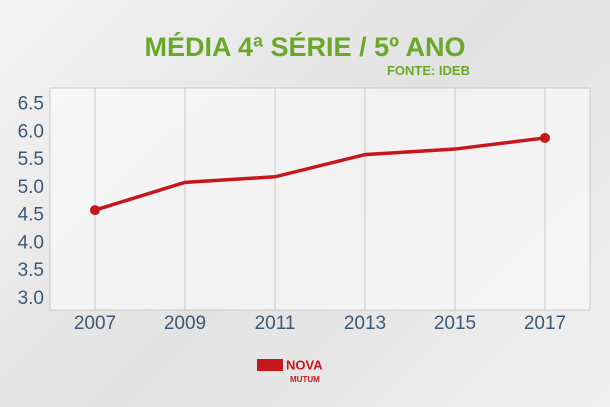 The image size is (610, 407). What do you see at coordinates (31, 270) in the screenshot?
I see `y-tick-label: 3.5` at bounding box center [31, 270].